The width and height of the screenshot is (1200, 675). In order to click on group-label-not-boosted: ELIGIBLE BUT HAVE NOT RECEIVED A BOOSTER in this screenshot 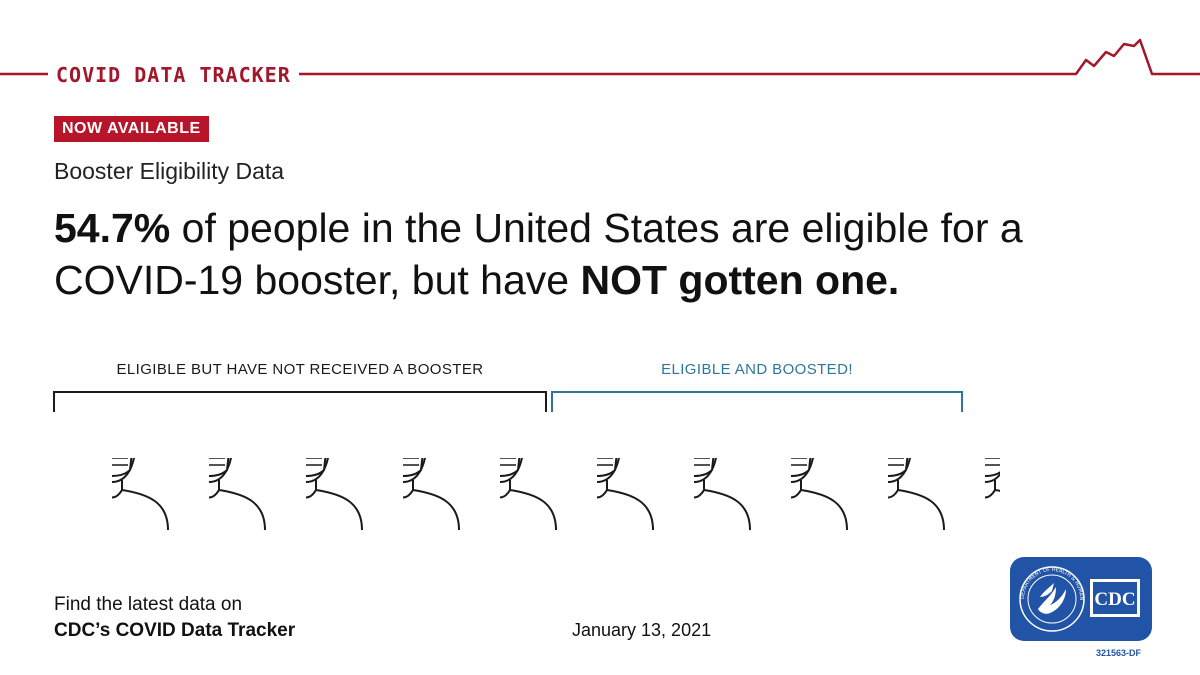, I will do `click(300, 369)`.